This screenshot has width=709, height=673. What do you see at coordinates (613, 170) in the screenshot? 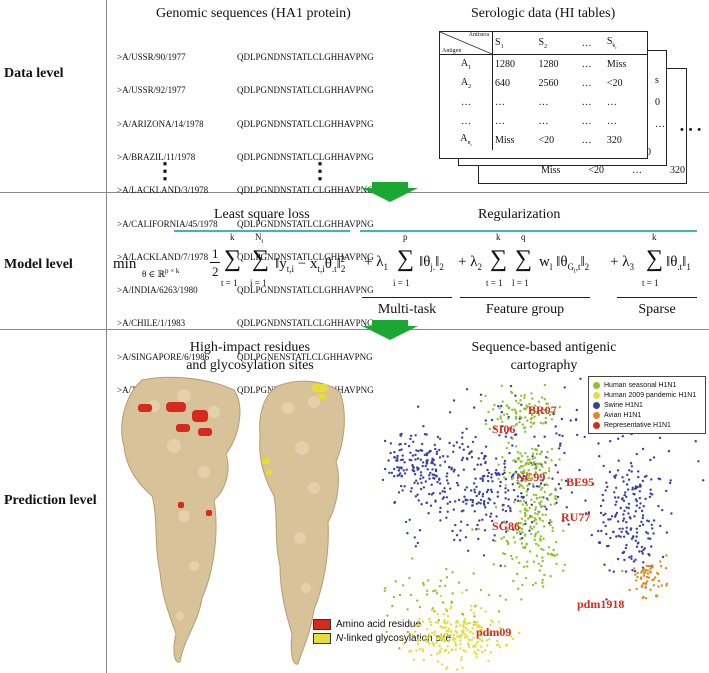
I see `hi-back-row-values: Miss <20 … 320` at bounding box center [613, 170].